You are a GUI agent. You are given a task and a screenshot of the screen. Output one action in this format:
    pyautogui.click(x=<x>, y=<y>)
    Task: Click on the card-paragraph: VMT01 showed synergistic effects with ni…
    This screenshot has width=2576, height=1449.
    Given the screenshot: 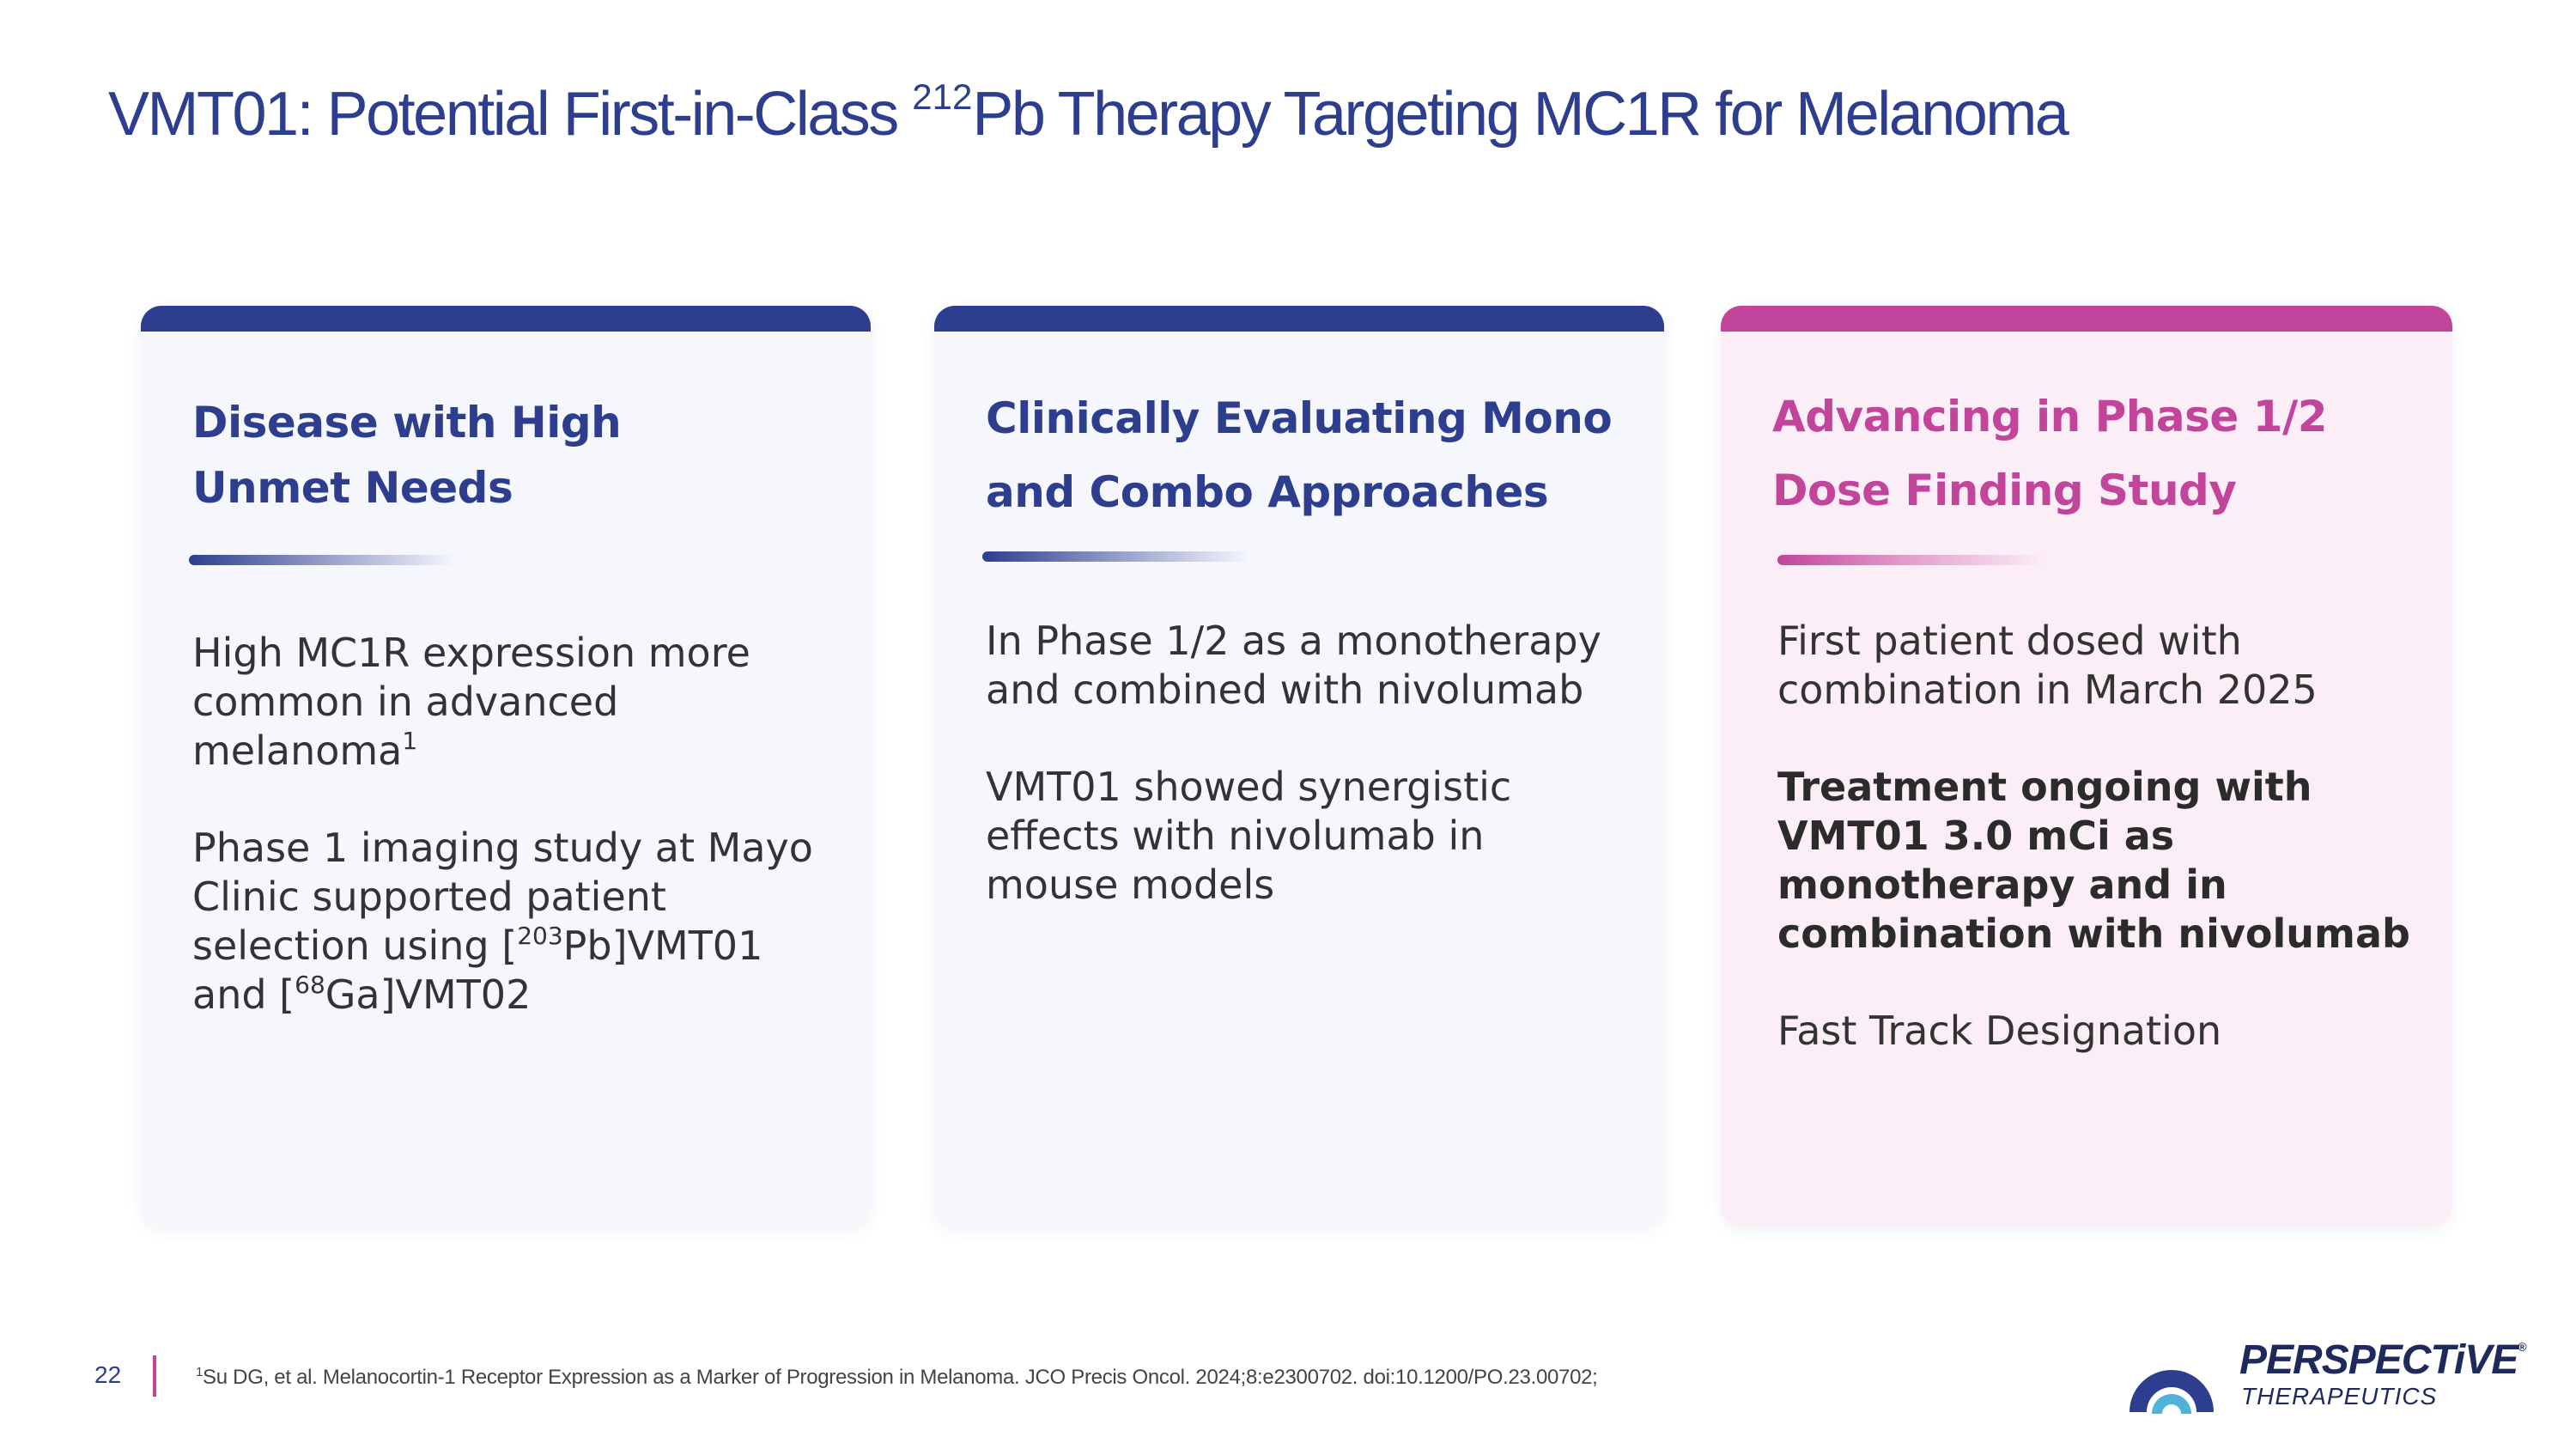 What is the action you would take?
    pyautogui.click(x=1249, y=836)
    